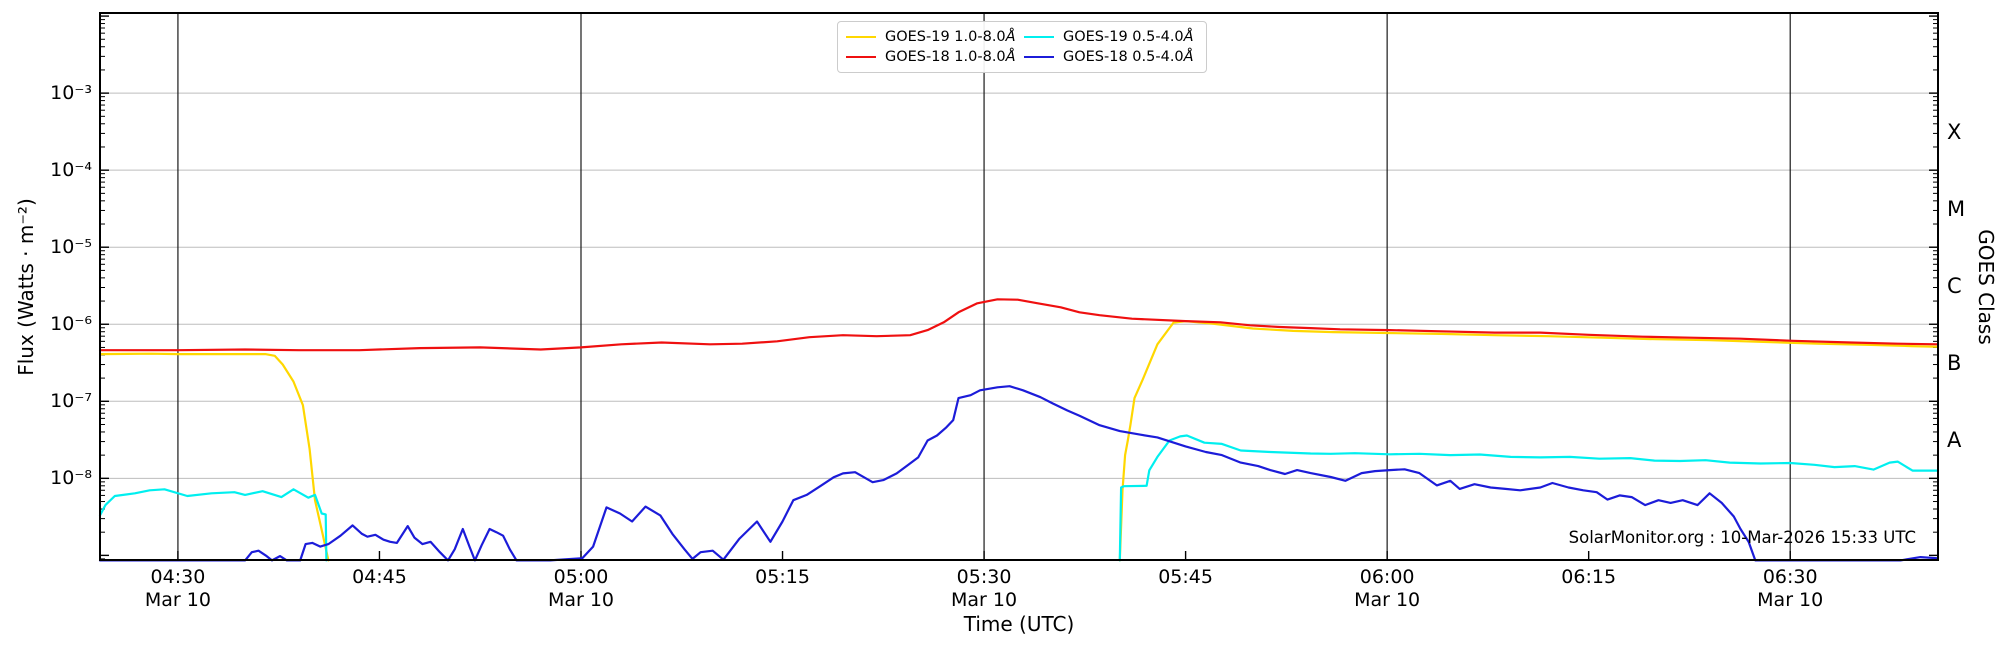  What do you see at coordinates (1742, 537) in the screenshot?
I see `watermark: SolarMonitor.org : 10-Mar-2026 15:33 UTC` at bounding box center [1742, 537].